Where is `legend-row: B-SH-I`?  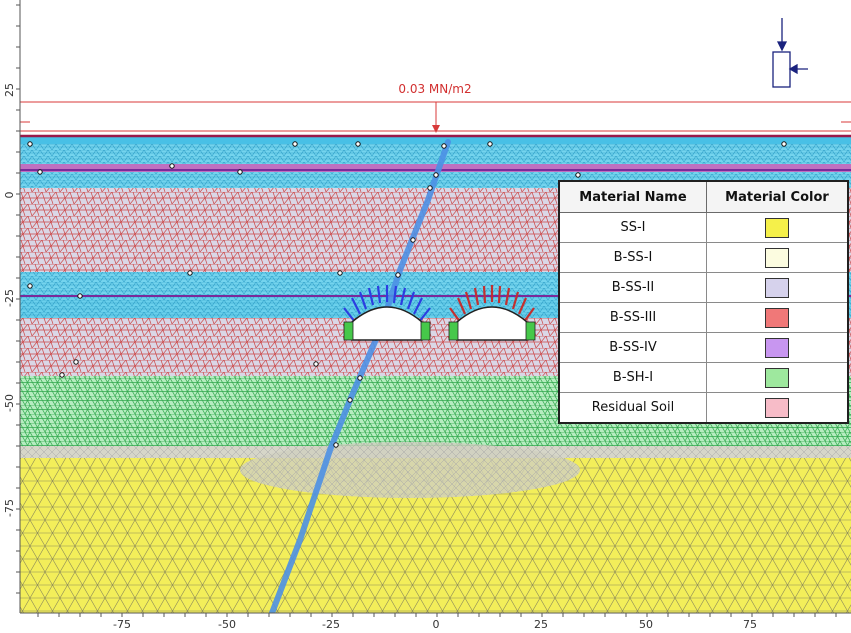
legend-row: B-SH-I is located at coordinates (703, 378).